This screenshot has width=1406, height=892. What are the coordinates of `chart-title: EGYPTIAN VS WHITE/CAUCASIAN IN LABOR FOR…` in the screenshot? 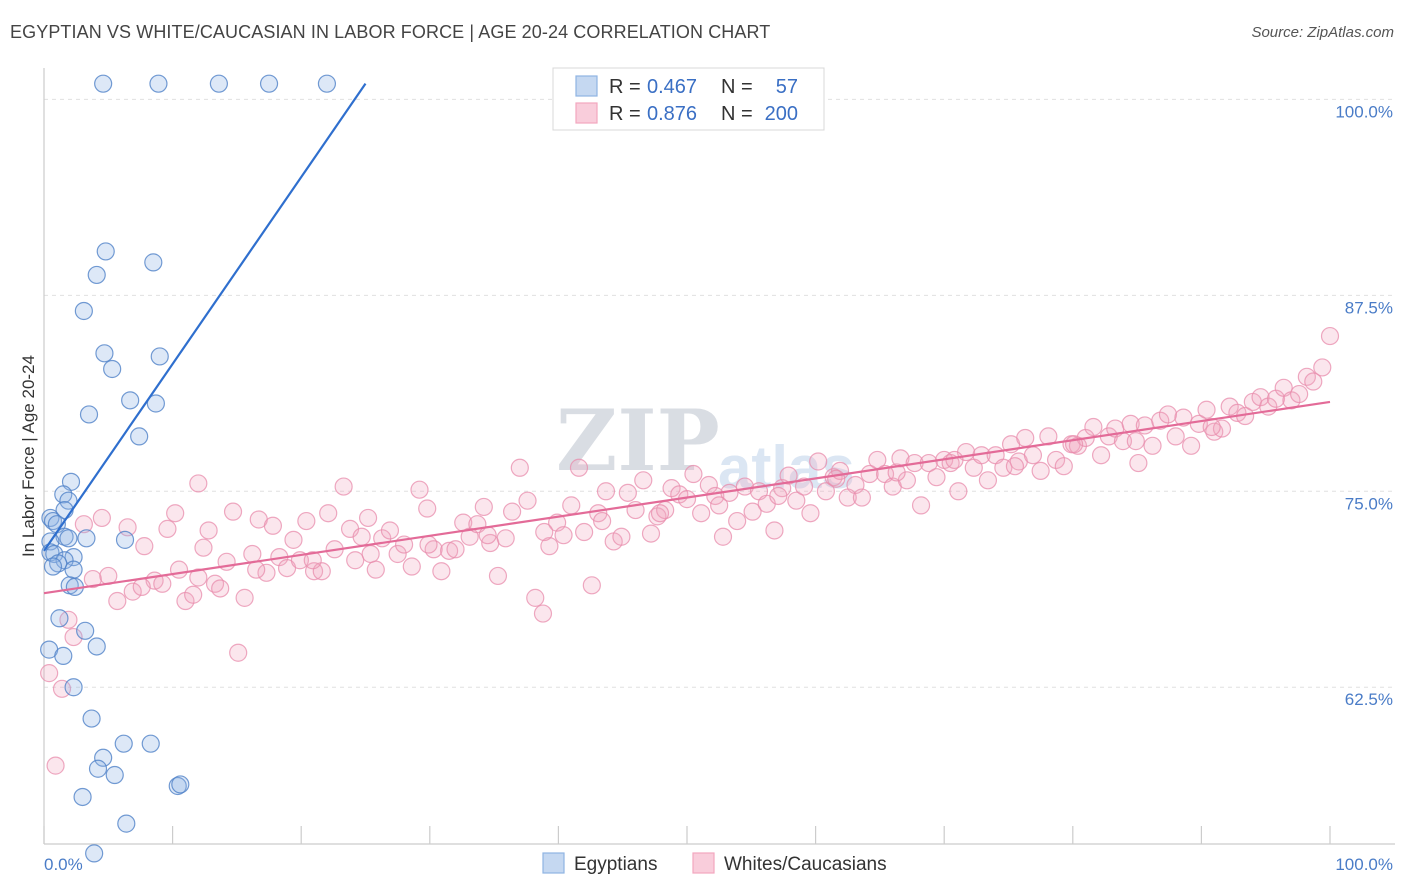 It's located at (390, 32).